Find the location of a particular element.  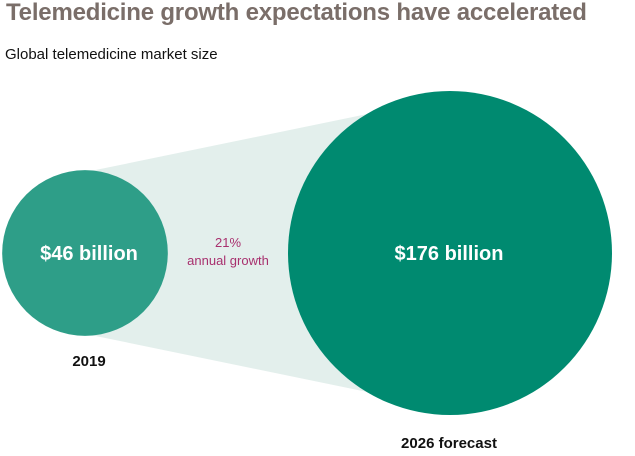

growth-rate-label: 21% is located at coordinates (228, 242).